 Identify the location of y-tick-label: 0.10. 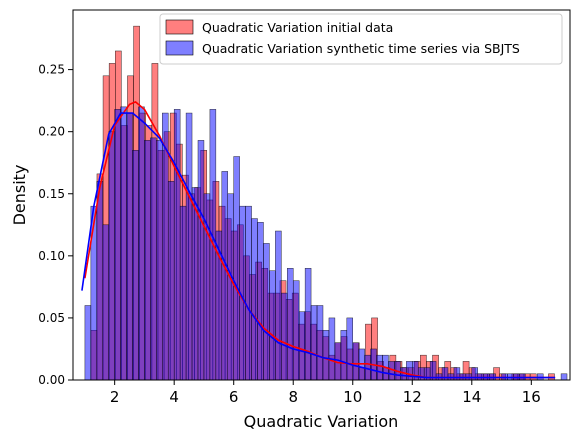
(51, 256).